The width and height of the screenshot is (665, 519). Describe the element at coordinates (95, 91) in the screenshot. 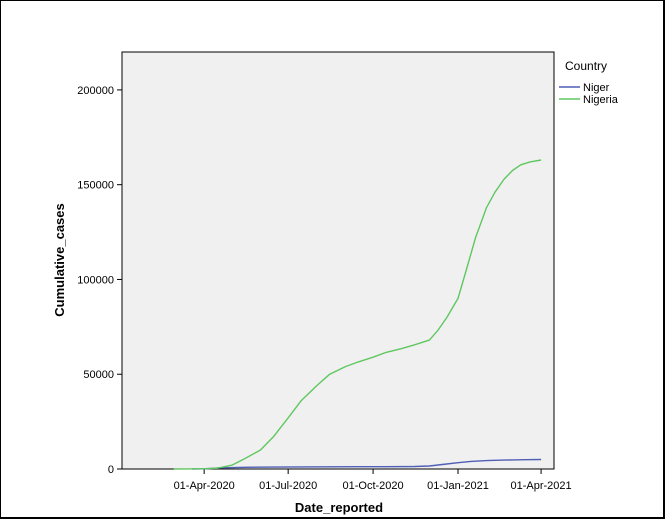

I see `y-tick-label: 200000` at that location.